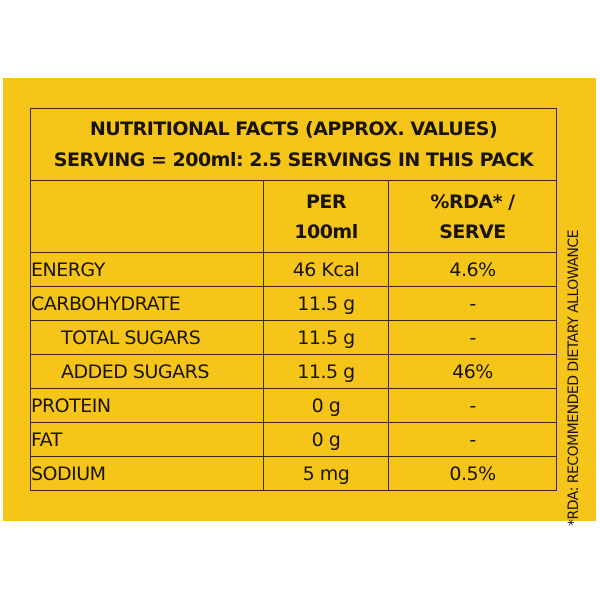  What do you see at coordinates (574, 378) in the screenshot?
I see `rda-footnote: *RDA: RECOMMENDED DIETARY ALLOWANCE` at bounding box center [574, 378].